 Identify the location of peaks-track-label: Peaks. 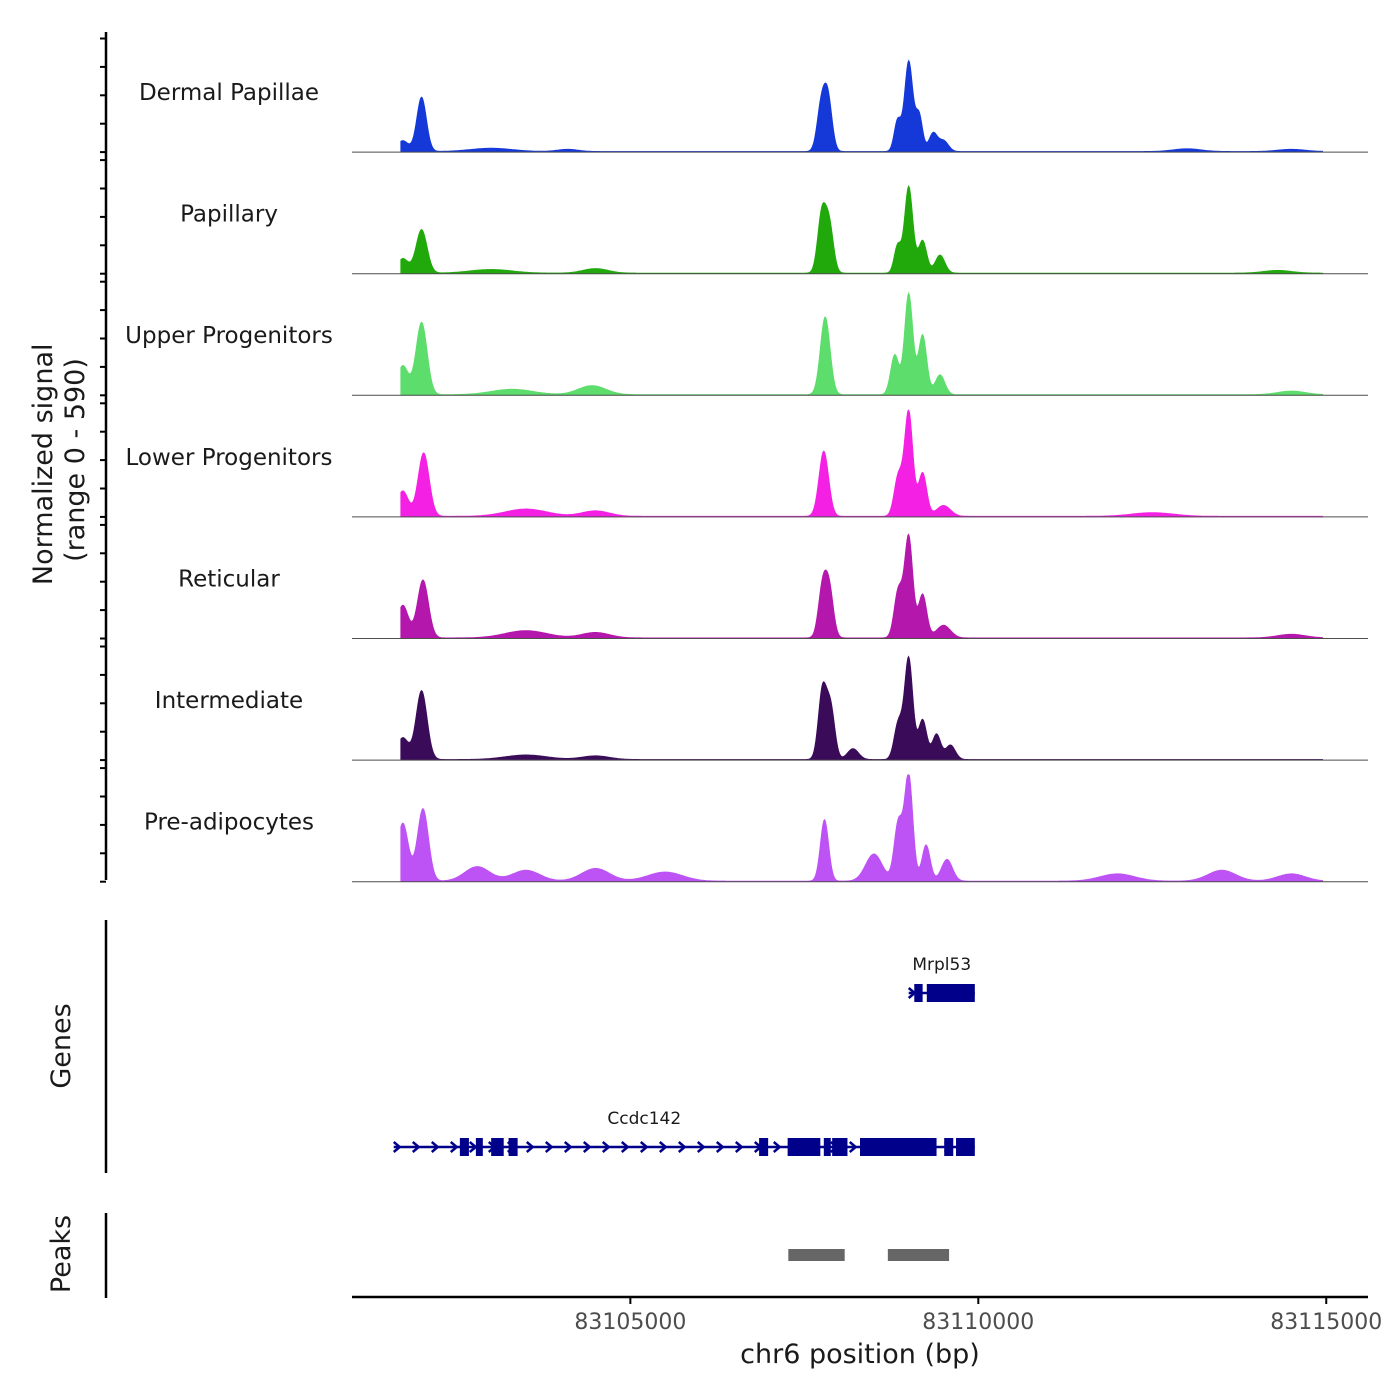
(61, 1254).